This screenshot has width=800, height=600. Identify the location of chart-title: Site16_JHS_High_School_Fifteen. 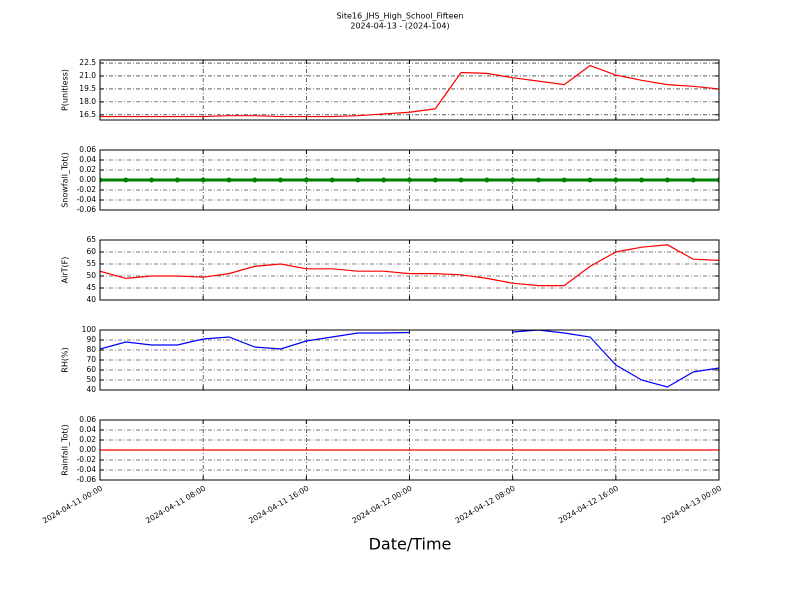
(400, 16).